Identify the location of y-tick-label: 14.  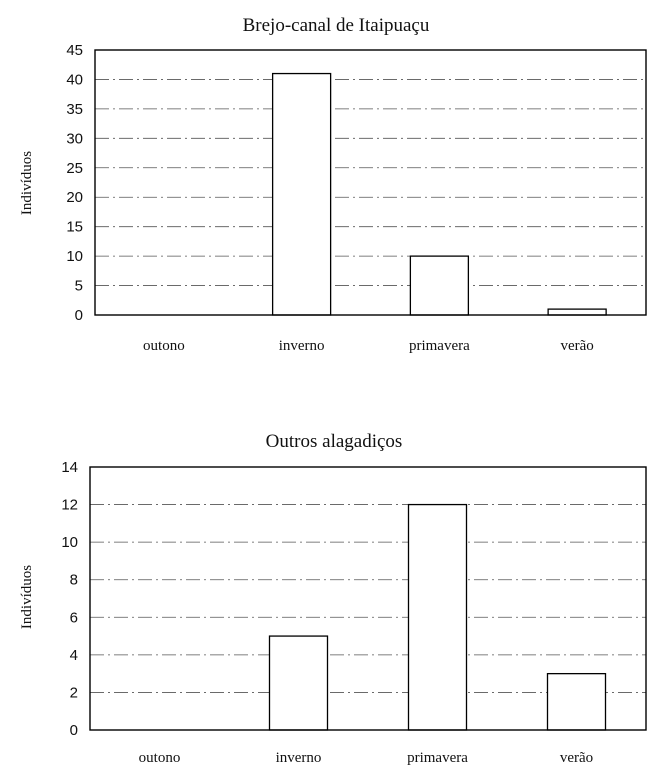
(69, 467).